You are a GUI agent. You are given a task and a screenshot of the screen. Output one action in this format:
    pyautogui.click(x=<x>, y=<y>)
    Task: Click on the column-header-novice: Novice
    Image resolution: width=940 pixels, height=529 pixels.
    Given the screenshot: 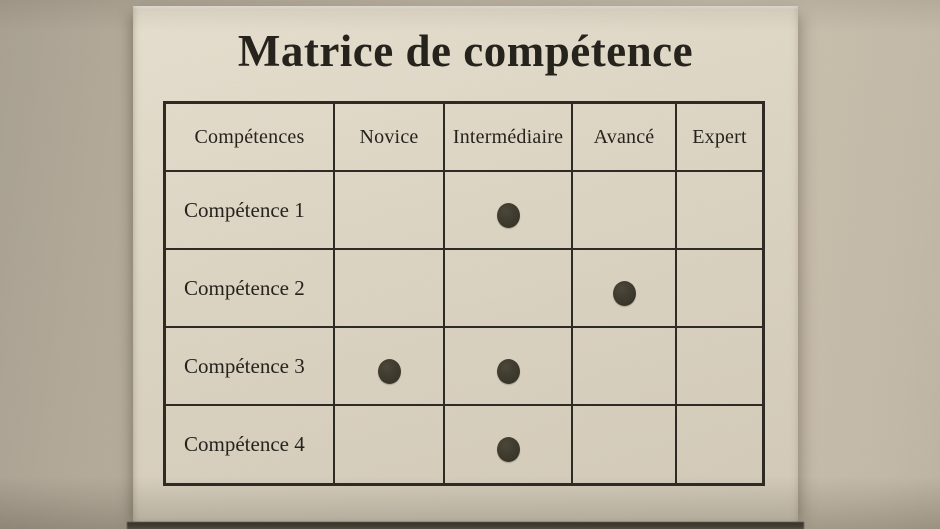 What is the action you would take?
    pyautogui.click(x=388, y=137)
    